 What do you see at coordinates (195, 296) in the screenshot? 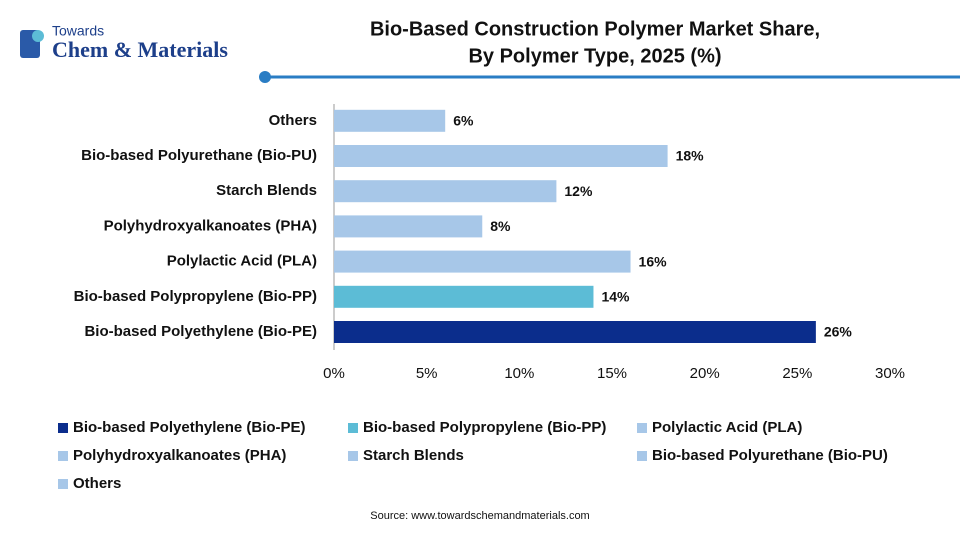
I see `y-tick-label: Bio-based Polypropylene (Bio-PP)` at bounding box center [195, 296].